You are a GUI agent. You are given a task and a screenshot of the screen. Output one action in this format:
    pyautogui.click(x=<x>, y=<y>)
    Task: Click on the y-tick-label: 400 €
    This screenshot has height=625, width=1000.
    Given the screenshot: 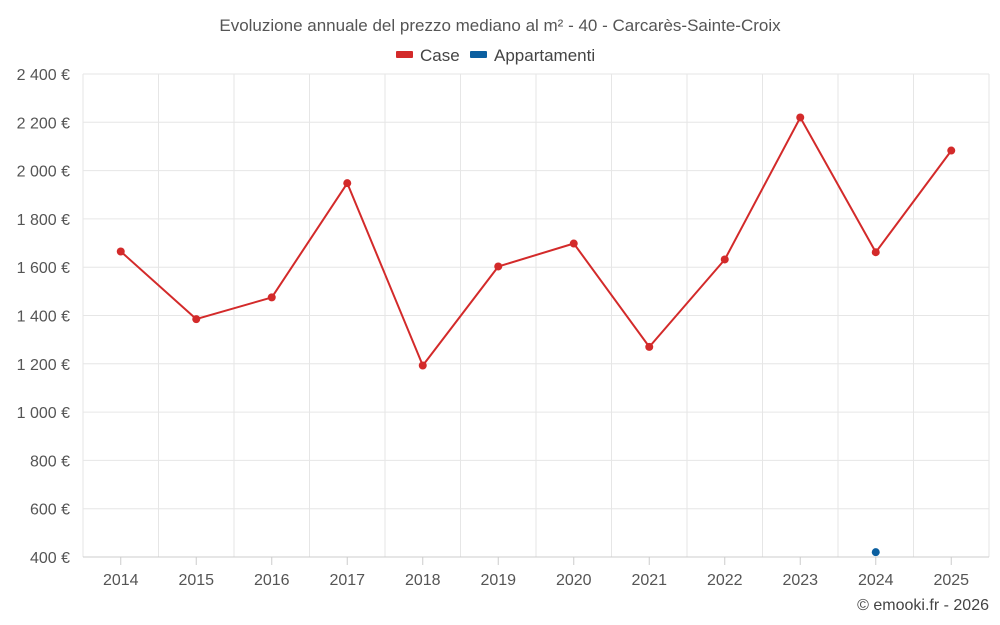 What is the action you would take?
    pyautogui.click(x=50, y=558)
    